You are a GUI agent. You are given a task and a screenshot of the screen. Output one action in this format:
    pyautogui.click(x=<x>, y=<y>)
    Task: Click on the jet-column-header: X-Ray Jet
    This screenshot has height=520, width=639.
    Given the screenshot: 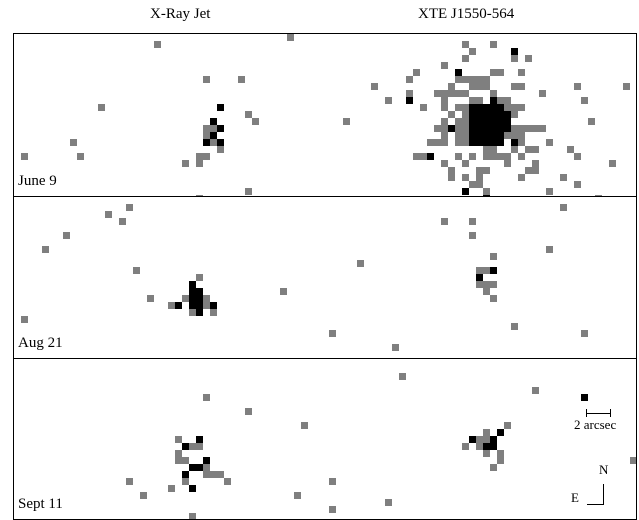 What is the action you would take?
    pyautogui.click(x=180, y=14)
    